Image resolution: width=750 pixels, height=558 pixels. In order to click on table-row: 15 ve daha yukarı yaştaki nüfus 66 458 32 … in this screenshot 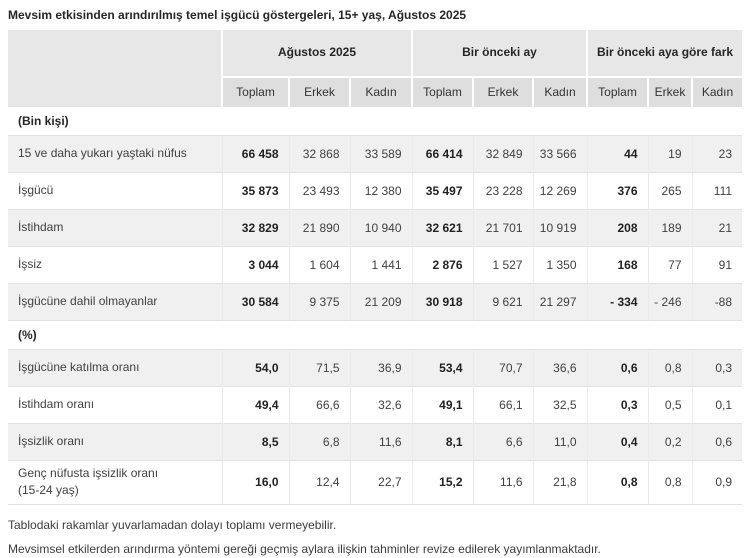, I will do `click(375, 154)`.